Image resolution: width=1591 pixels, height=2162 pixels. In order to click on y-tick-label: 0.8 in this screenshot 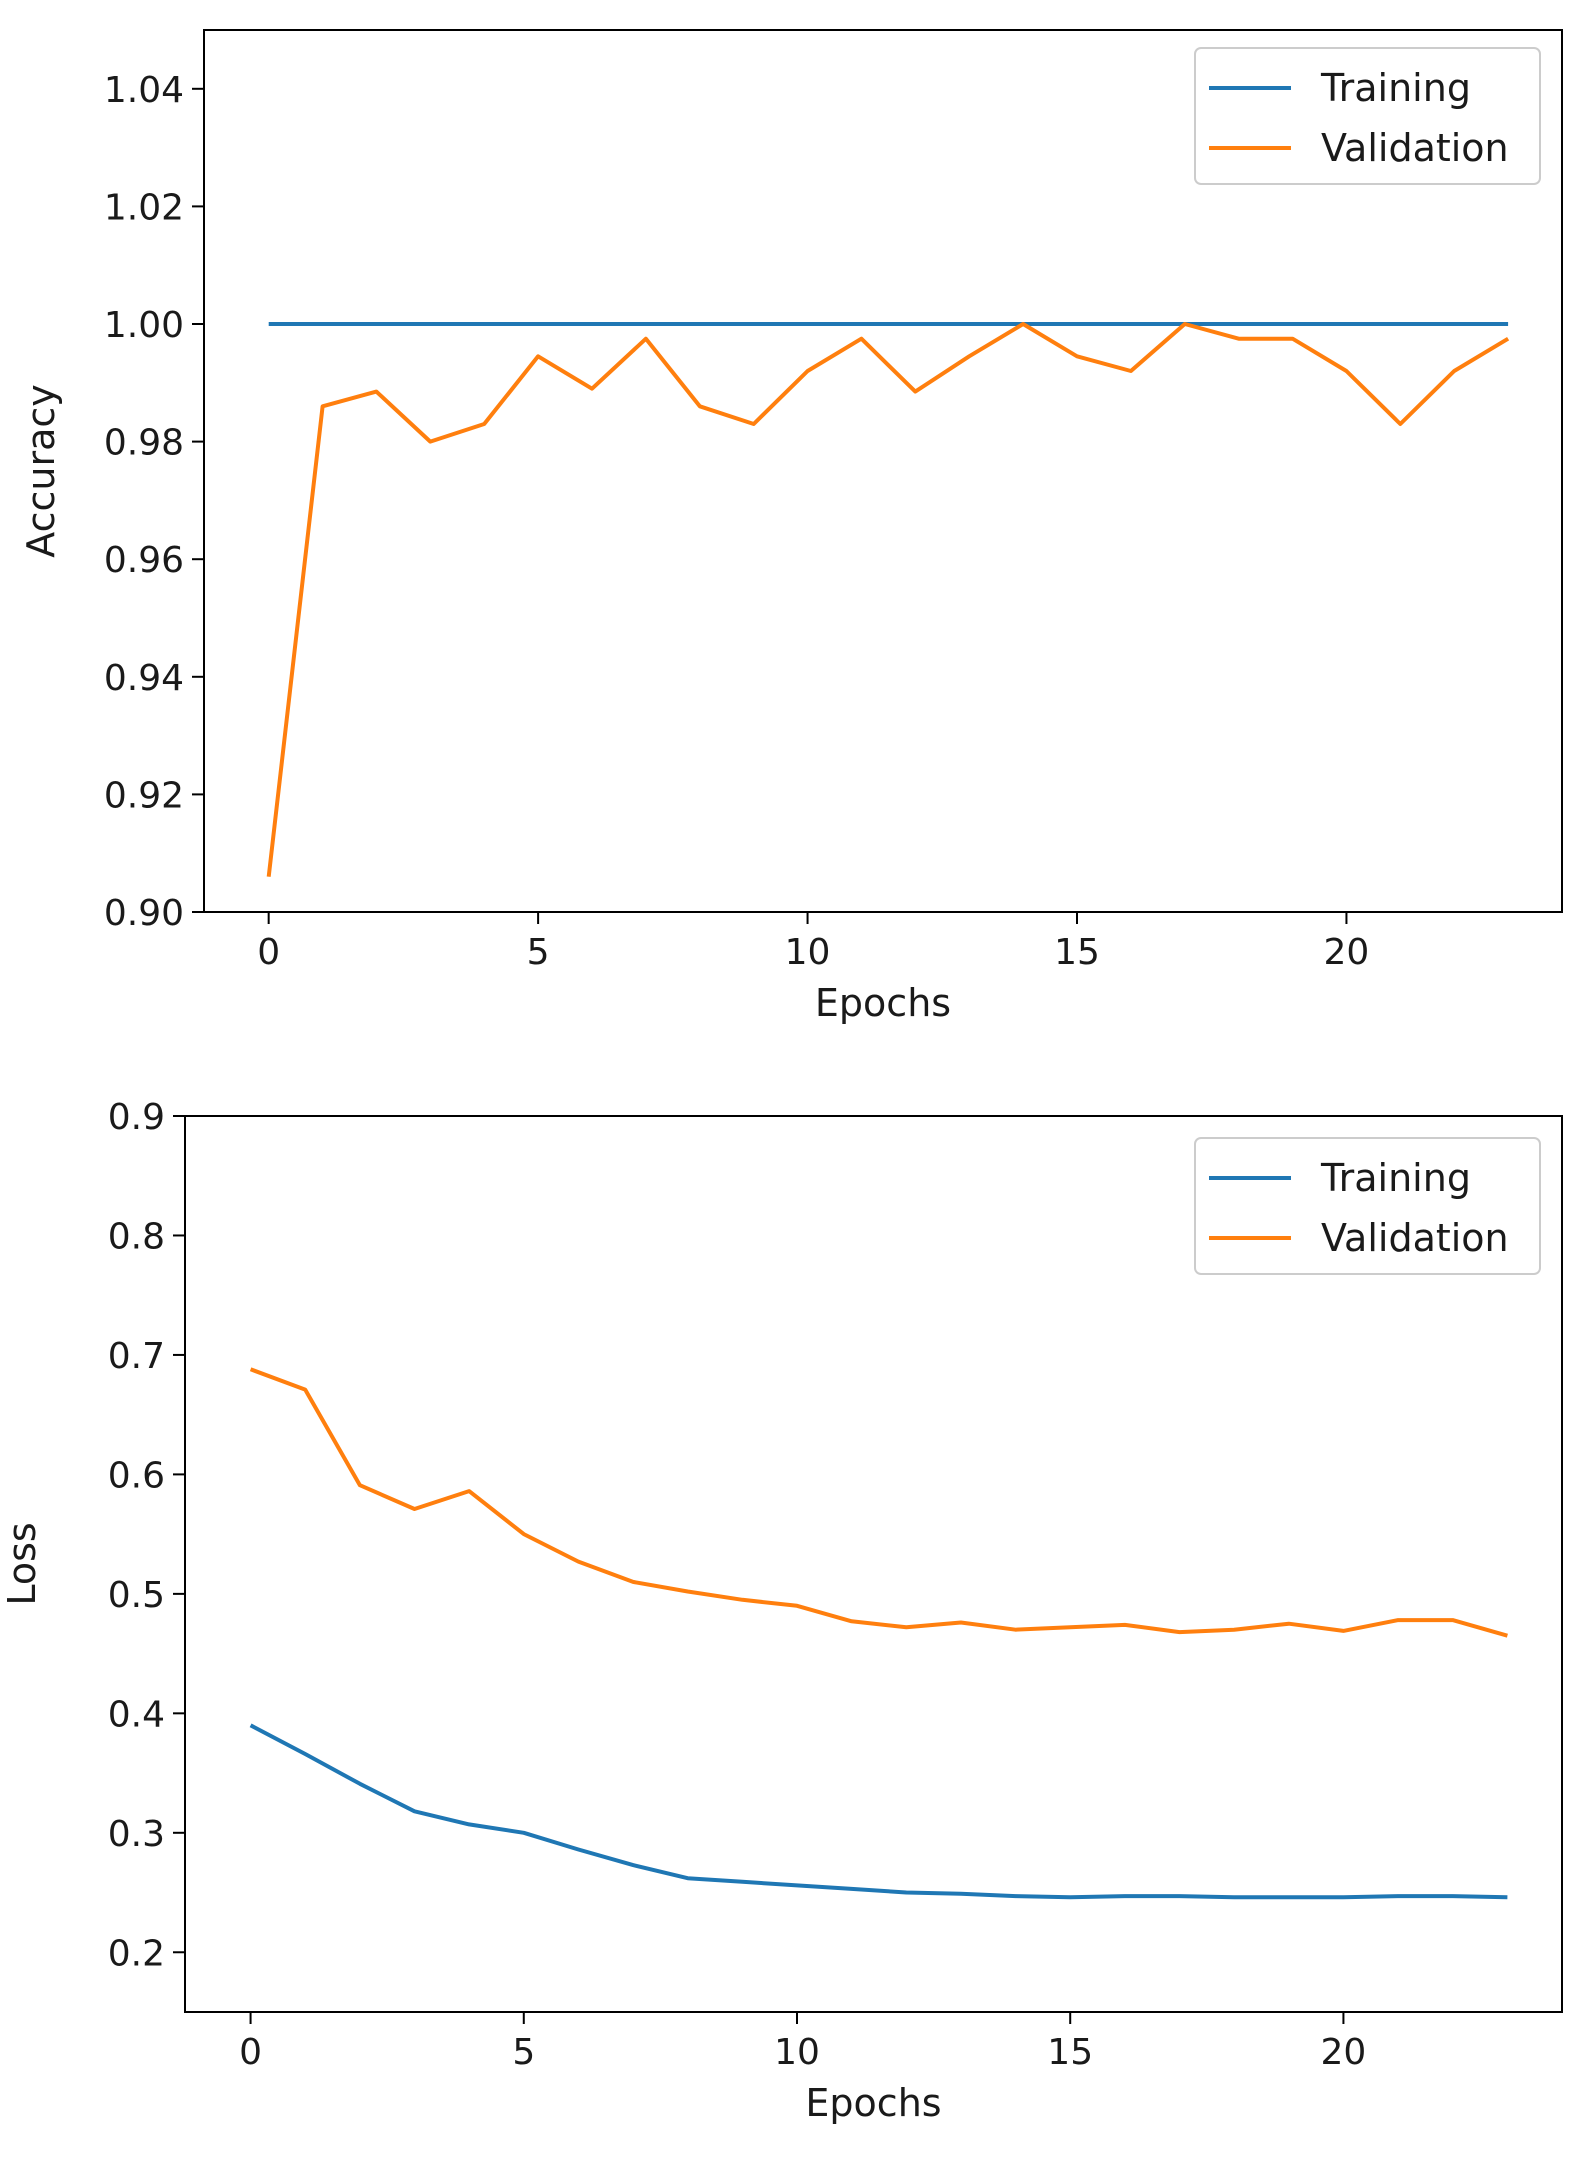, I will do `click(136, 1236)`.